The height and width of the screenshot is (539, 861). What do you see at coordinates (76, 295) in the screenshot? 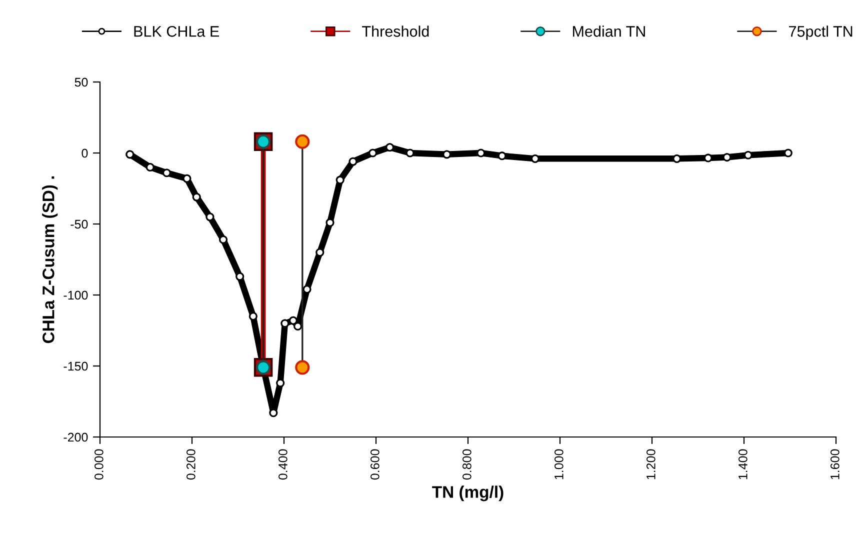
I see `y-tick-label: -100` at bounding box center [76, 295].